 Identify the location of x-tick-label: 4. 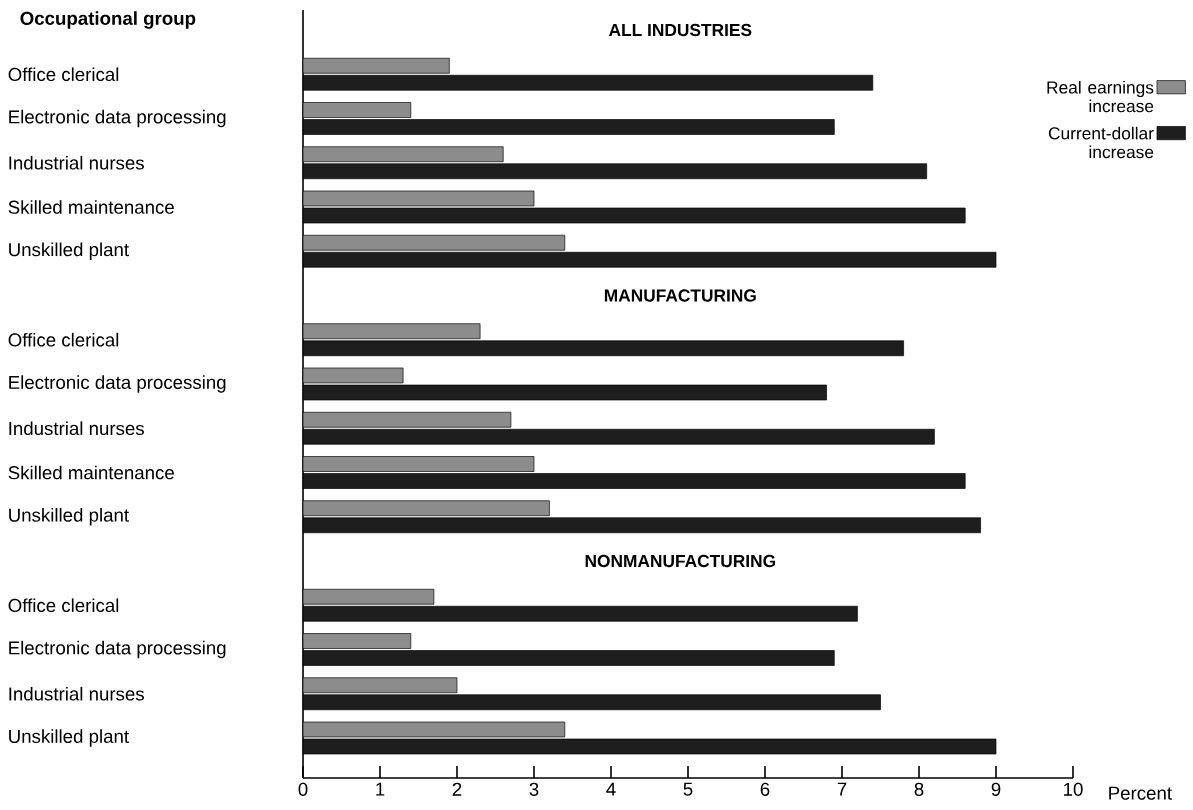
(611, 789).